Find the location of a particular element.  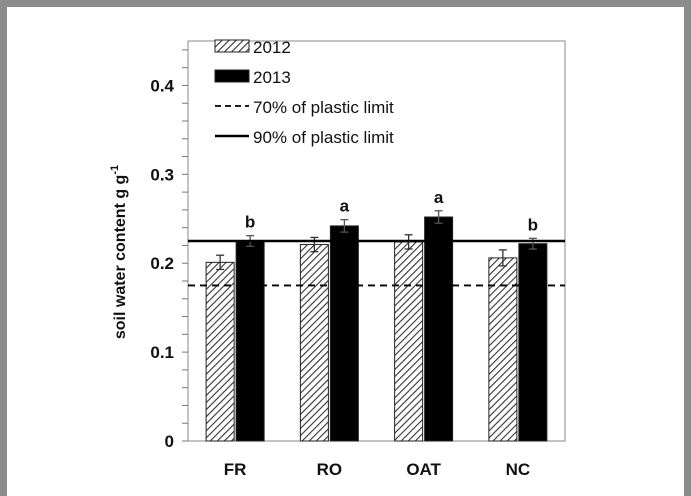

x-tick-label: OAT is located at coordinates (423, 469).